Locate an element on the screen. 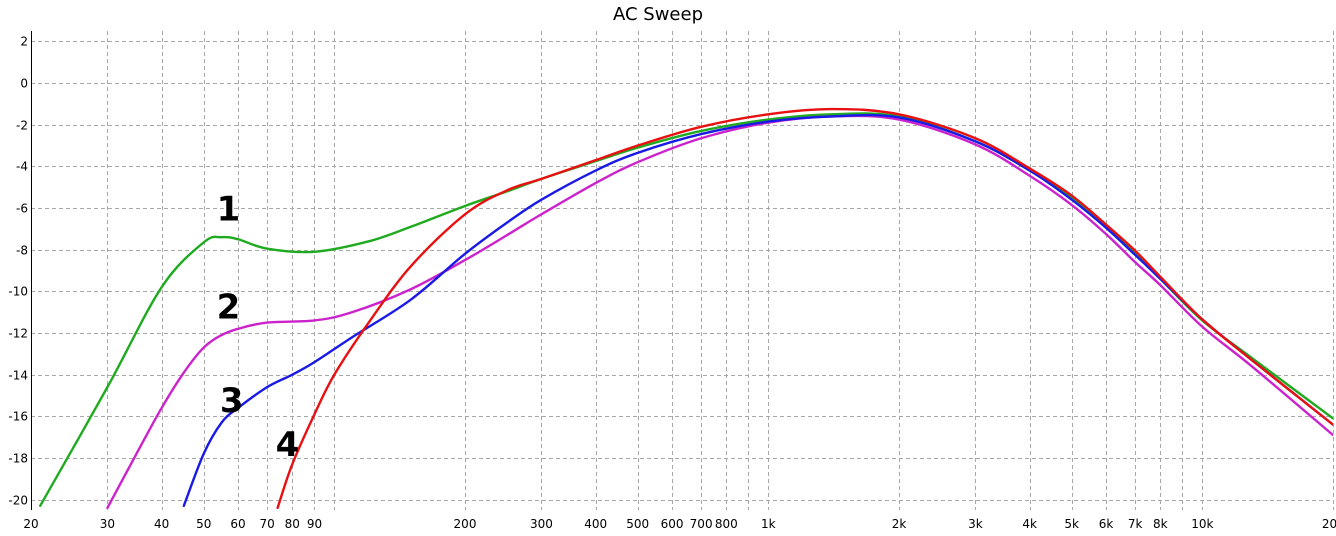 This screenshot has width=1336, height=536. x-tick-label: 800 is located at coordinates (726, 524).